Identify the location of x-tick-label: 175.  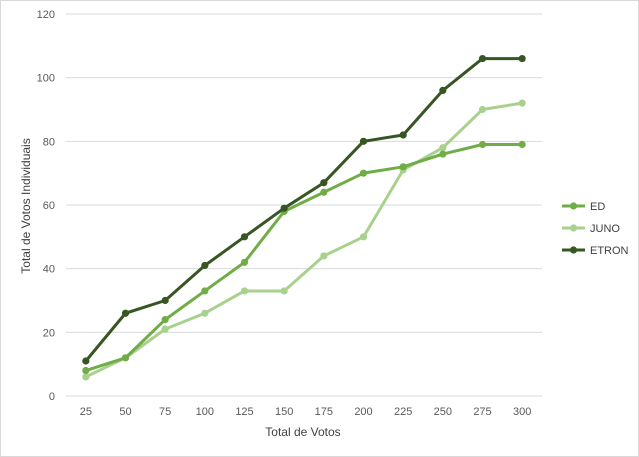
(324, 412).